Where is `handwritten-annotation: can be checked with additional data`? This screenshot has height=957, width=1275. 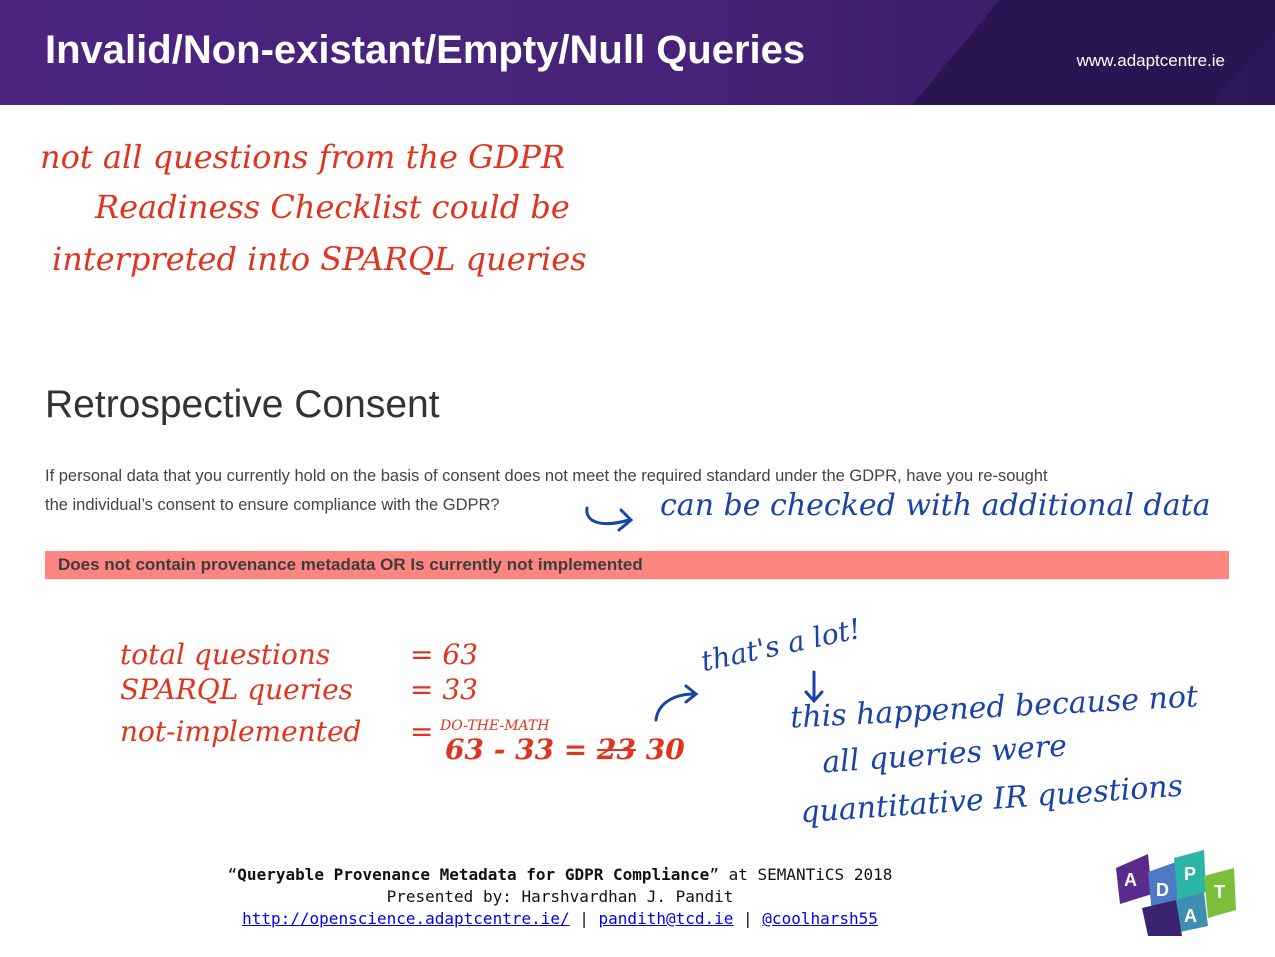 handwritten-annotation: can be checked with additional data is located at coordinates (935, 505).